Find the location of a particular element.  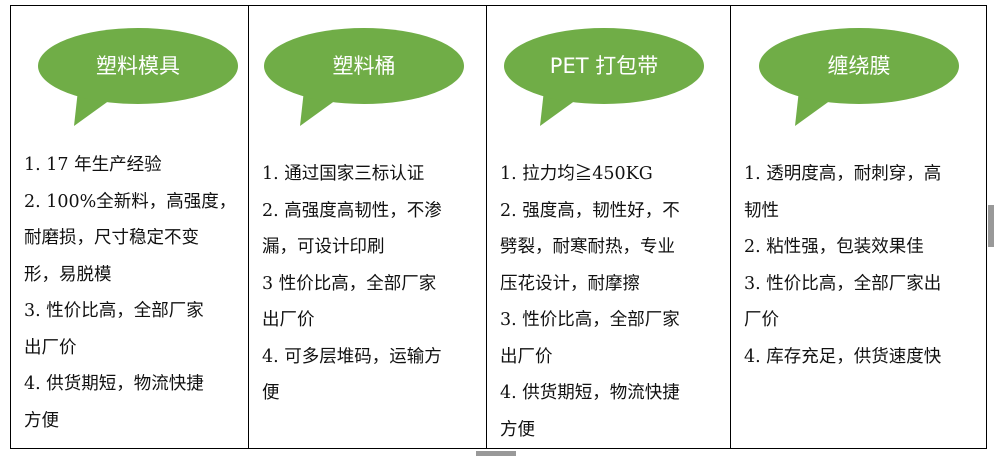

feature-line: 形，易脱模 is located at coordinates (68, 274).